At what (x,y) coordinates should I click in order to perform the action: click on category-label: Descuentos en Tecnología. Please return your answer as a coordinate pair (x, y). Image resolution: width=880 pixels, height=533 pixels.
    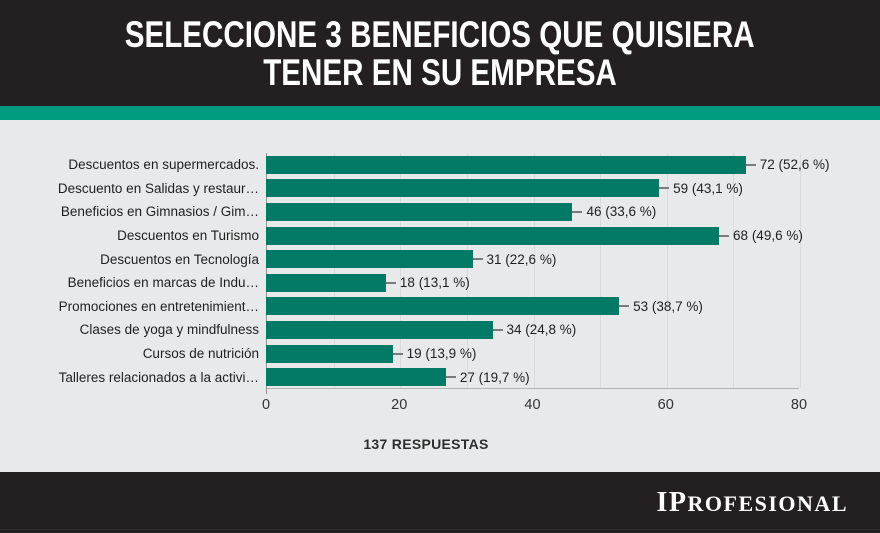
    Looking at the image, I should click on (179, 259).